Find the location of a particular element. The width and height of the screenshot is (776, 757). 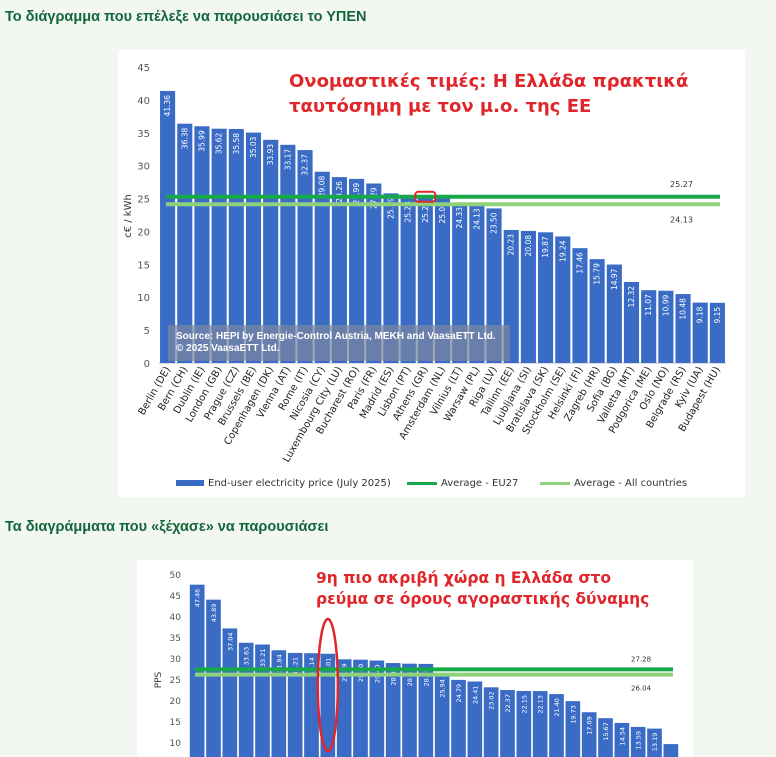

nominal-y-tick: 20 is located at coordinates (143, 232).